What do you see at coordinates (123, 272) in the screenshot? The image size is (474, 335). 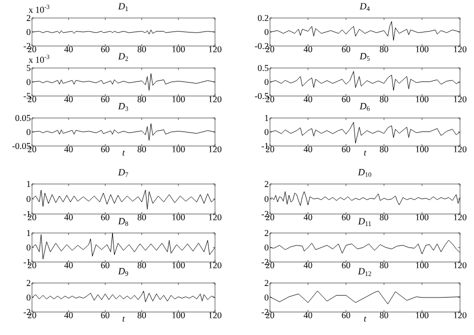 I see `chart-title: D$_{9}$` at bounding box center [123, 272].